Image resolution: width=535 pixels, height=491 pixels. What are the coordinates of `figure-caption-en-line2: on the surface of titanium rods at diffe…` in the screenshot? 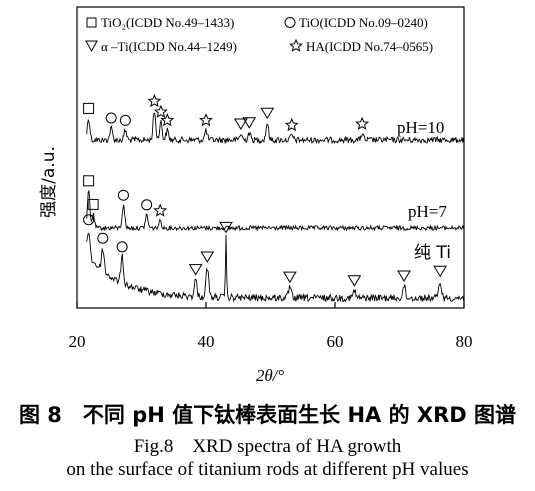 It's located at (267, 469).